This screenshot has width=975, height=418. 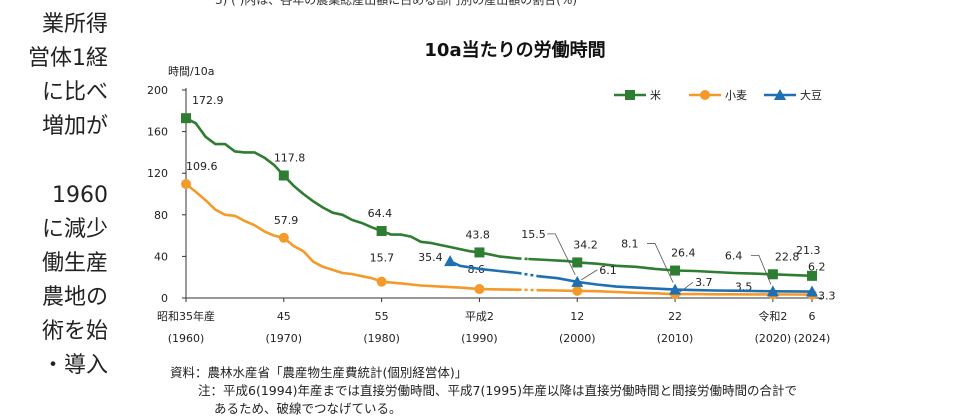 What do you see at coordinates (479, 338) in the screenshot?
I see `x-tick-sublabel: (1990)` at bounding box center [479, 338].